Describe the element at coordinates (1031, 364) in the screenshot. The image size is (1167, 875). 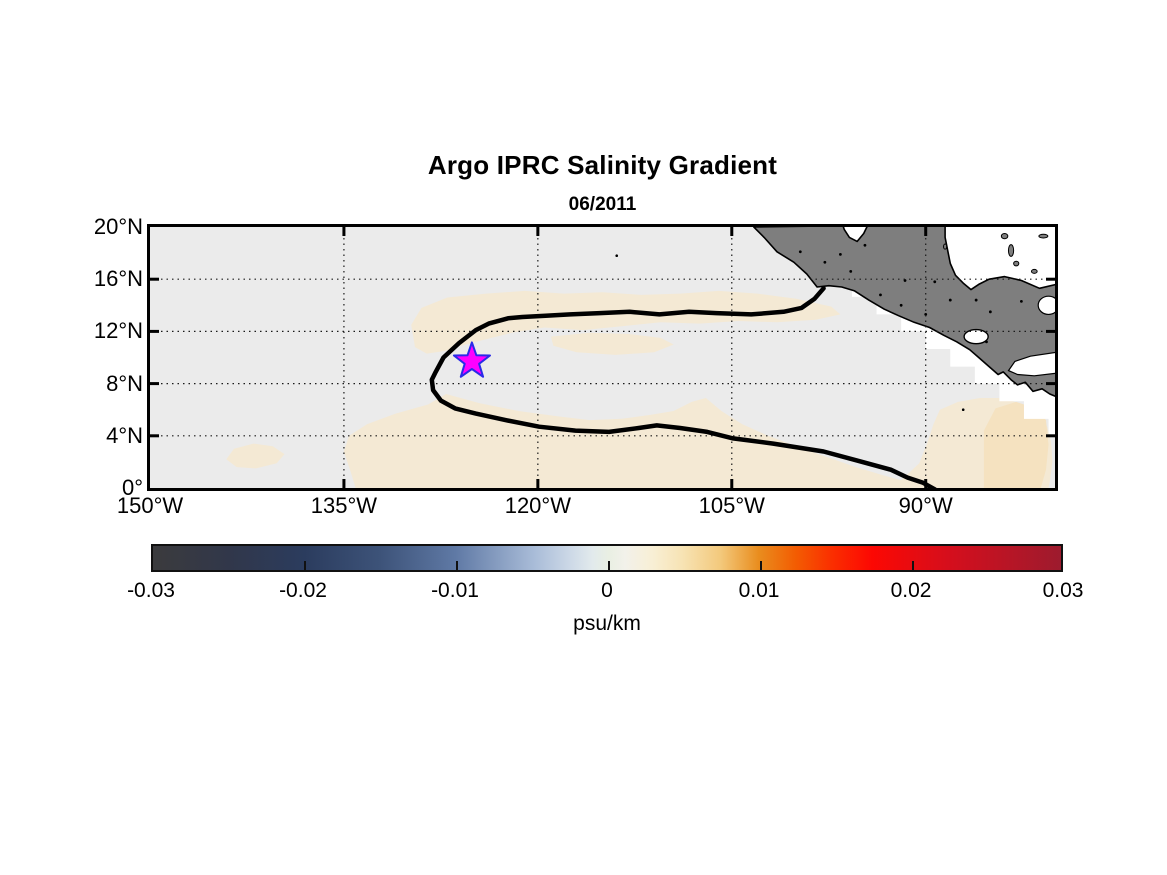
I see `sea-inlet-panama-gap` at that location.